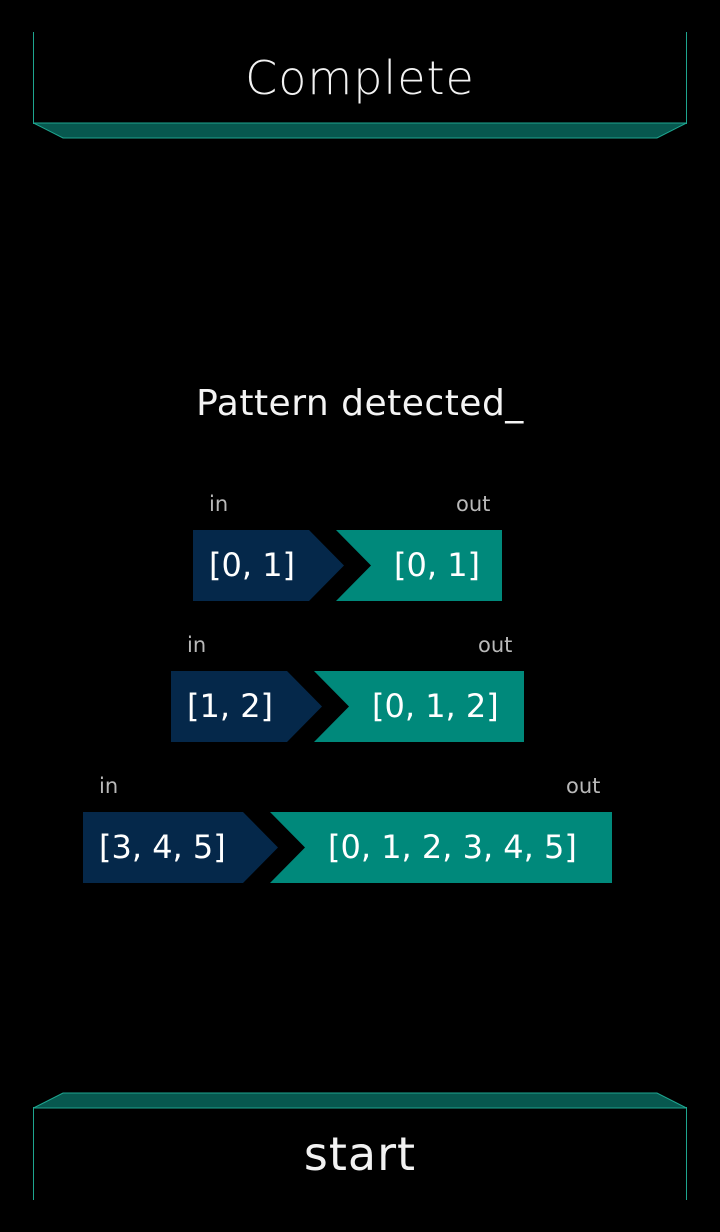 Image resolution: width=720 pixels, height=1232 pixels. What do you see at coordinates (162, 847) in the screenshot?
I see `input-value: [3, 4, 5]` at bounding box center [162, 847].